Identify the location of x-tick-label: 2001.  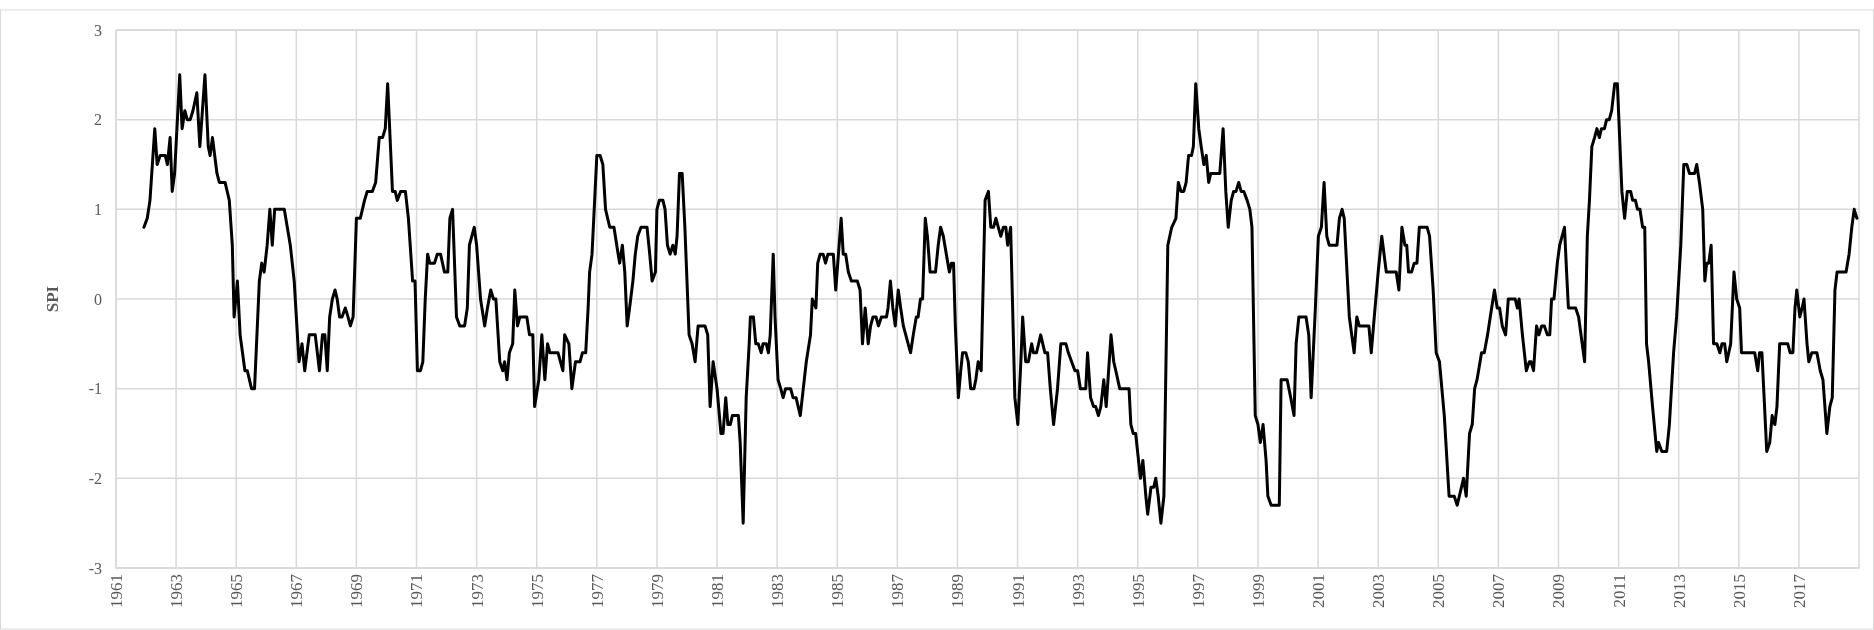
(1319, 591).